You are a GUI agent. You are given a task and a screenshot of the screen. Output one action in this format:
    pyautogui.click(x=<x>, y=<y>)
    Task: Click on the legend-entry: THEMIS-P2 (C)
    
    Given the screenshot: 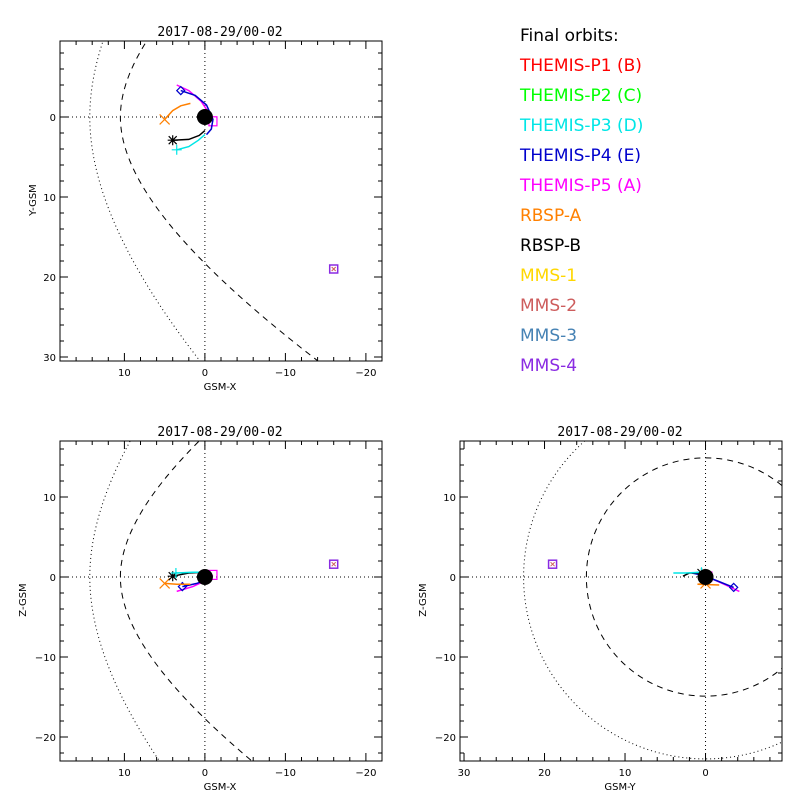 What is the action you would take?
    pyautogui.click(x=580, y=96)
    